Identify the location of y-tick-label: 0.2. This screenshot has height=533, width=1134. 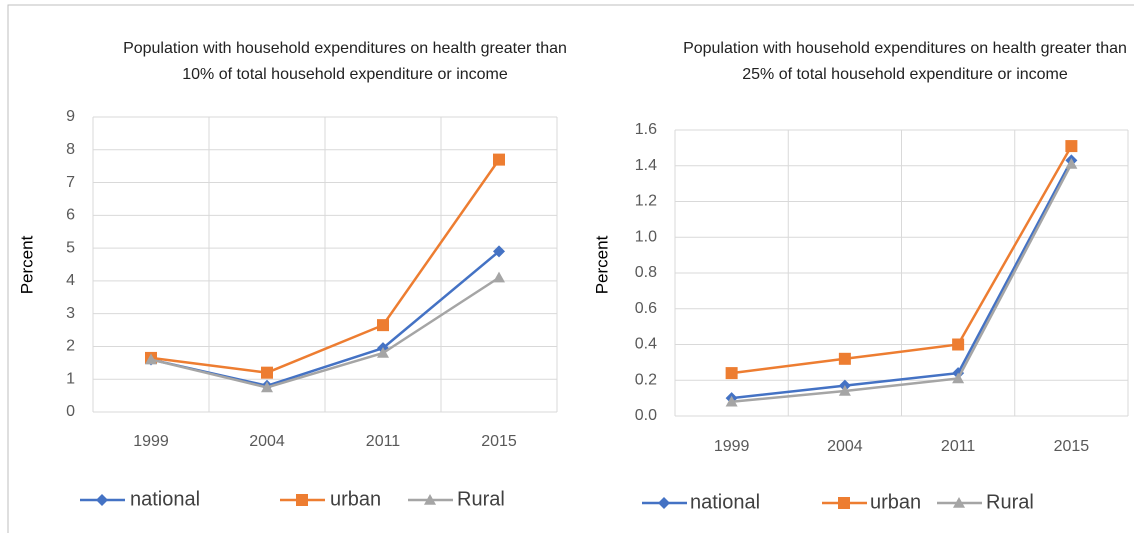
(646, 379).